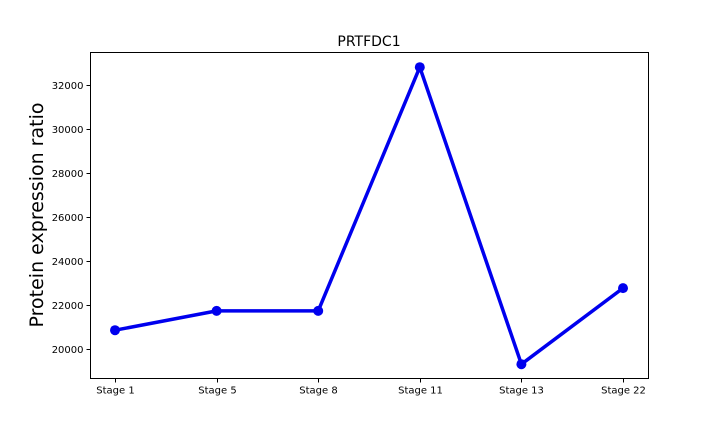  I want to click on y-tick-label: 24000, so click(68, 262).